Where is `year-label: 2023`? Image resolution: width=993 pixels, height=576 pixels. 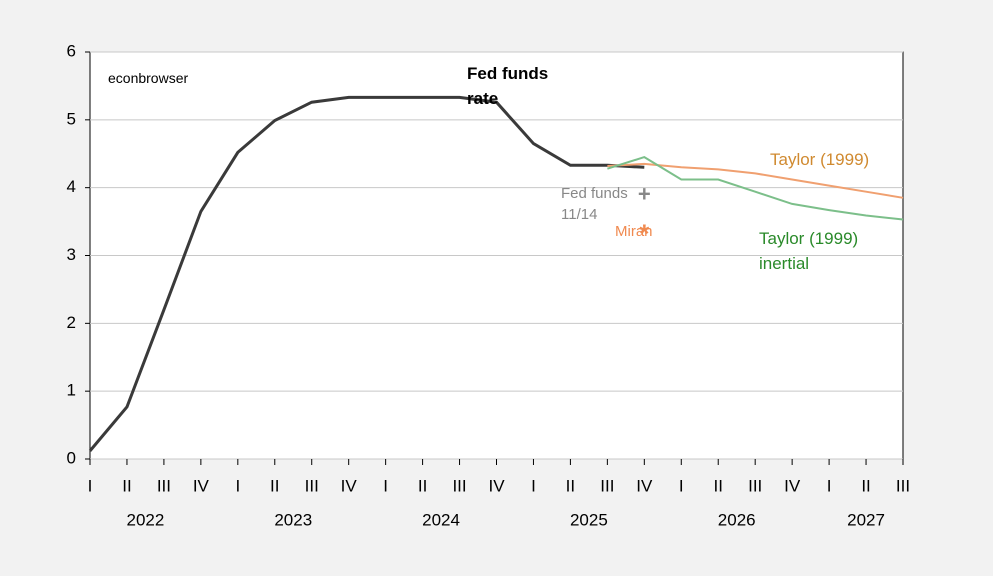
year-label: 2023 is located at coordinates (293, 519).